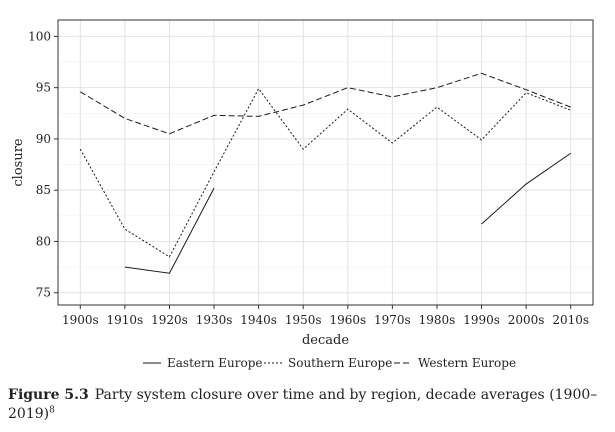 The height and width of the screenshot is (432, 615). I want to click on x-tick-label: 1990s, so click(481, 320).